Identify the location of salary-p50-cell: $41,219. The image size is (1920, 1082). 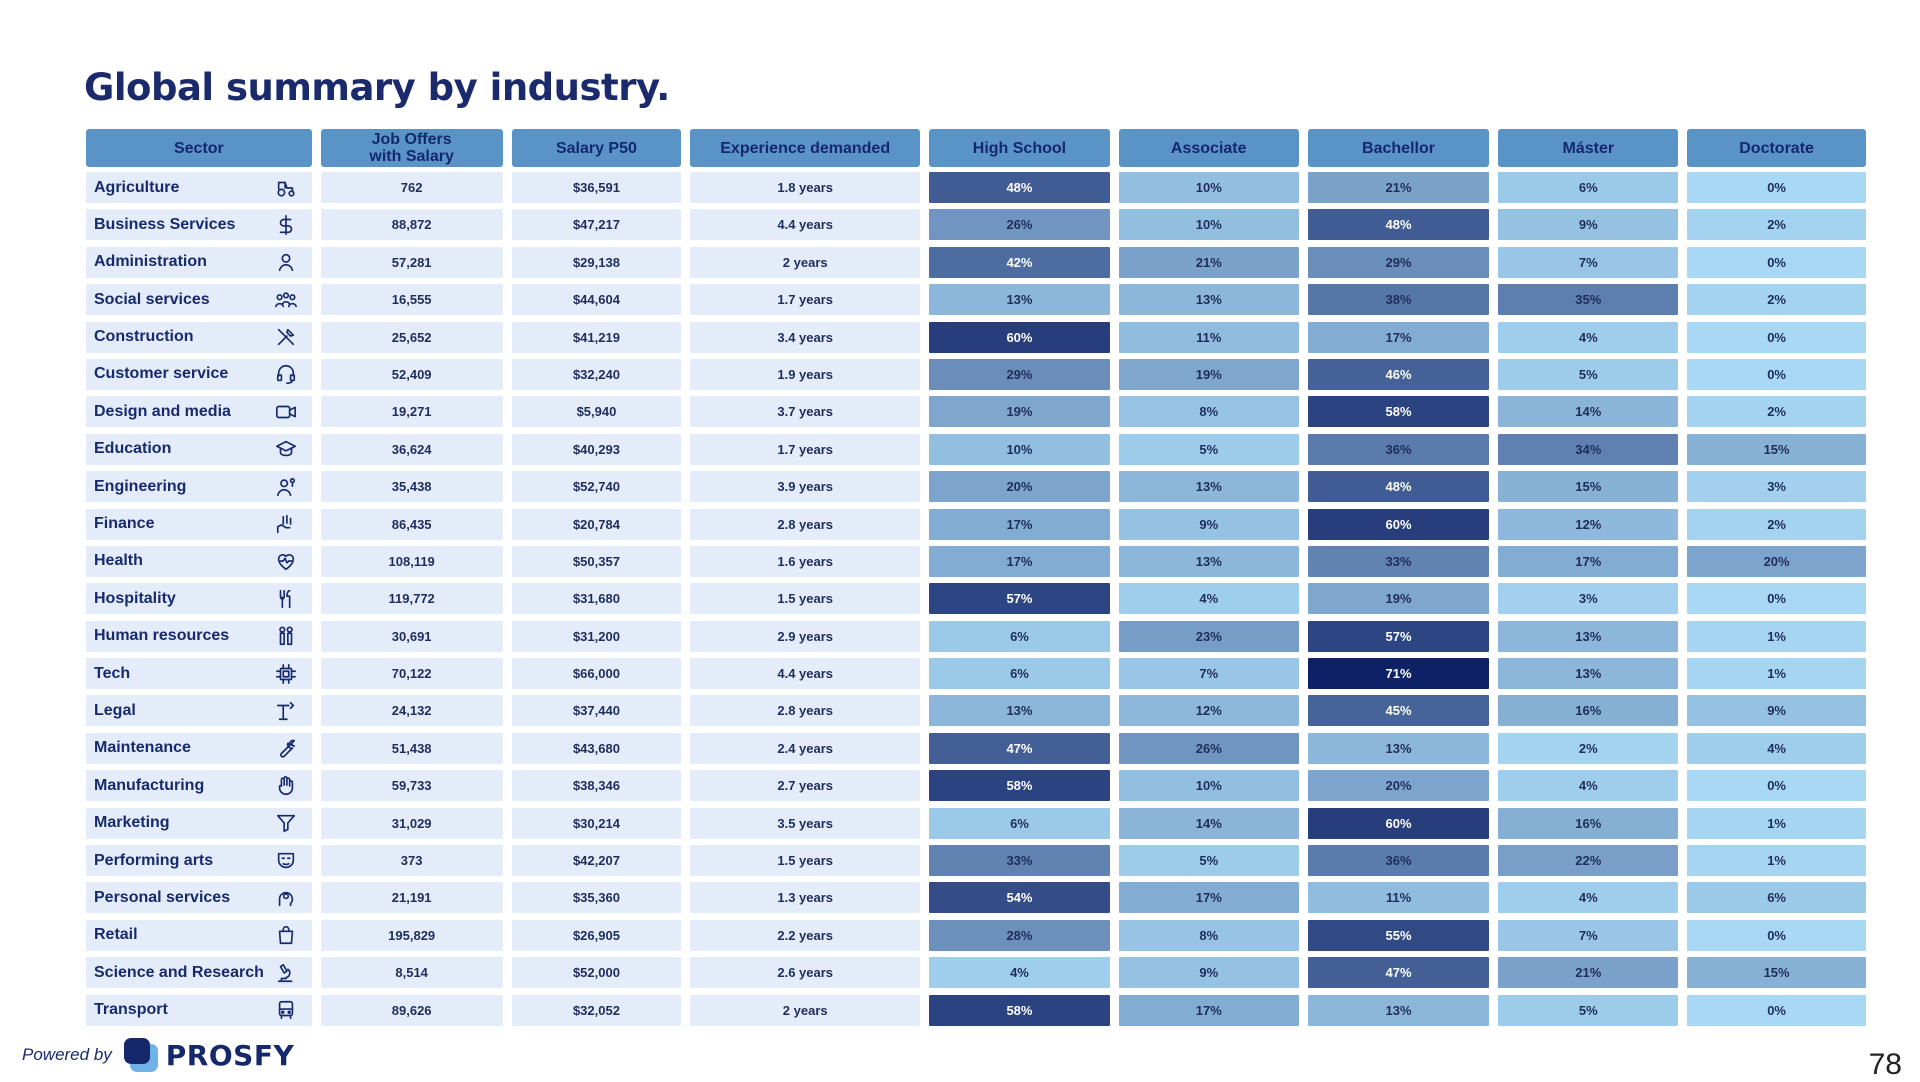
(596, 337).